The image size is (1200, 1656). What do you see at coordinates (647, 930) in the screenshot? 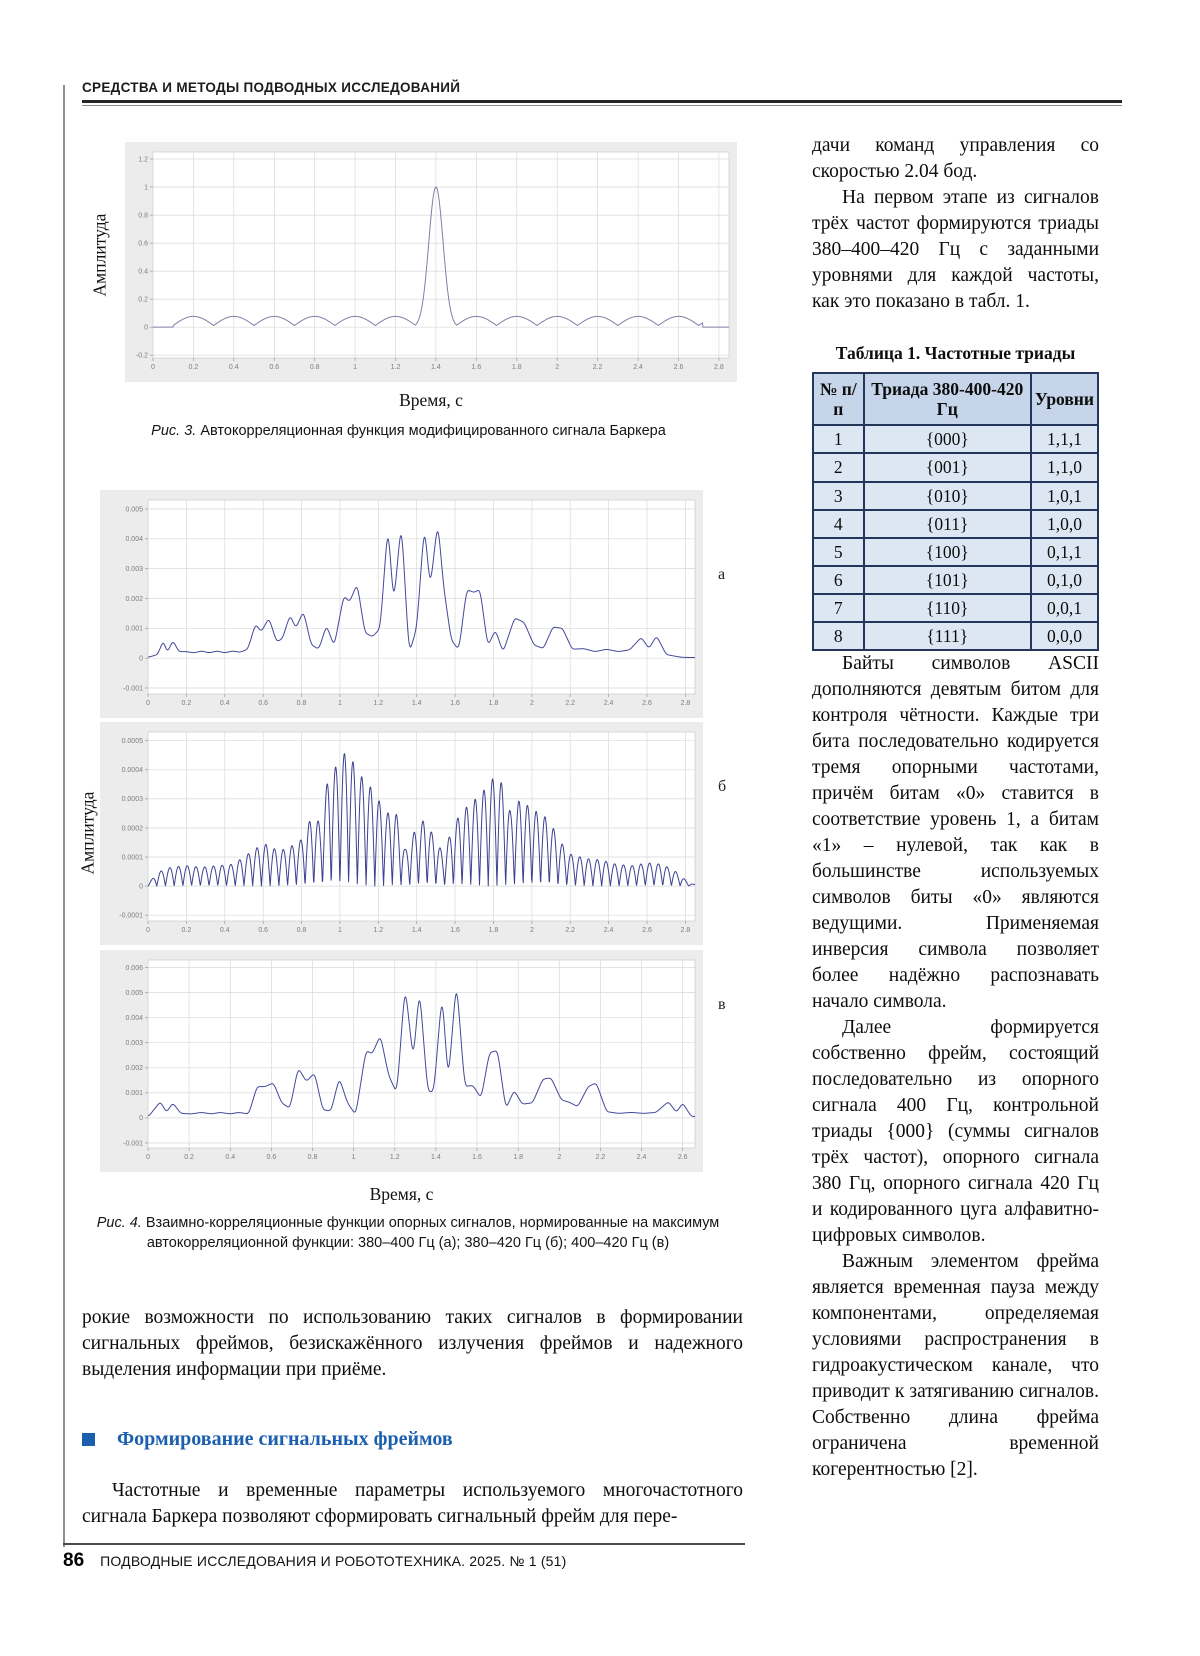
I see `svg-text: 2.6` at bounding box center [647, 930].